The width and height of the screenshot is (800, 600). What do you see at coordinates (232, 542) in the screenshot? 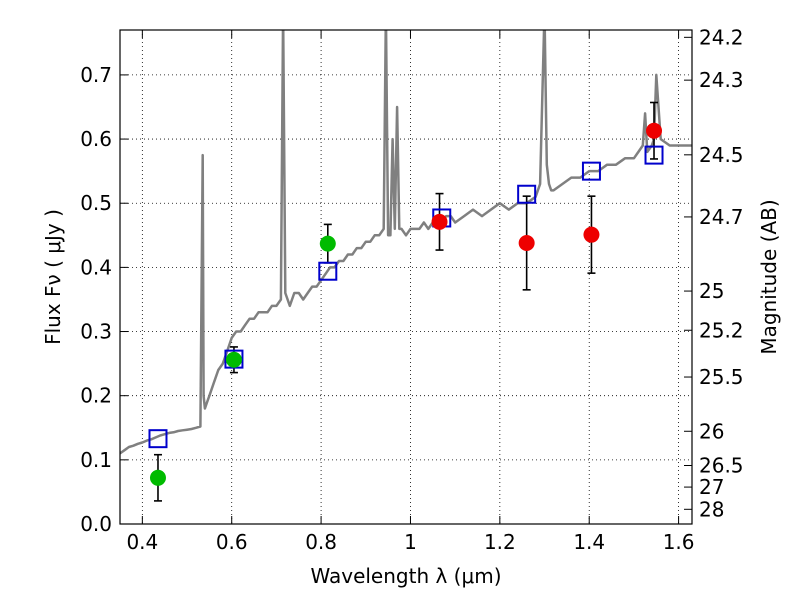
I see `x-tick-label: 0.6` at bounding box center [232, 542].